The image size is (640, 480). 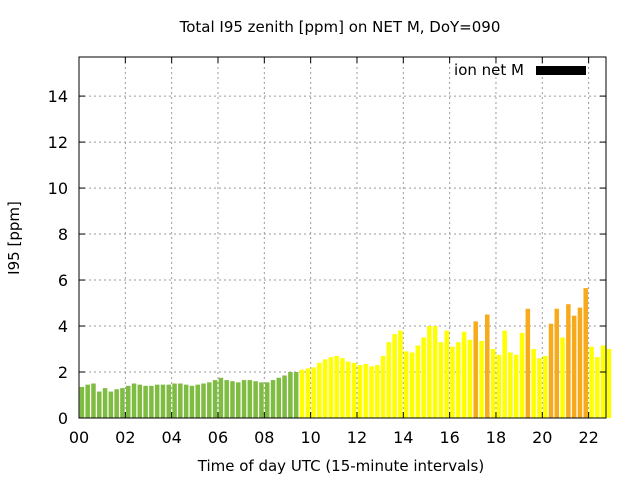 I want to click on x-tick-label: 10, so click(x=310, y=437).